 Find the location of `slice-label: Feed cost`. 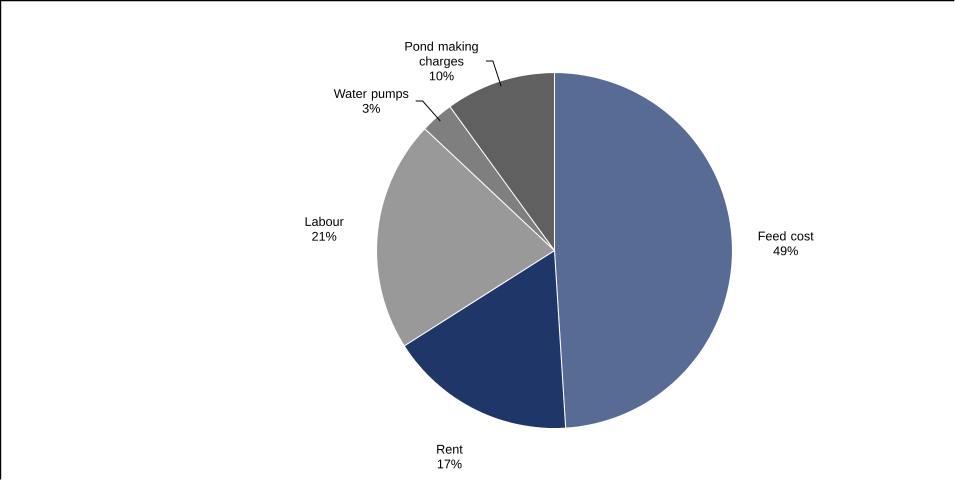

slice-label: Feed cost is located at coordinates (786, 235).